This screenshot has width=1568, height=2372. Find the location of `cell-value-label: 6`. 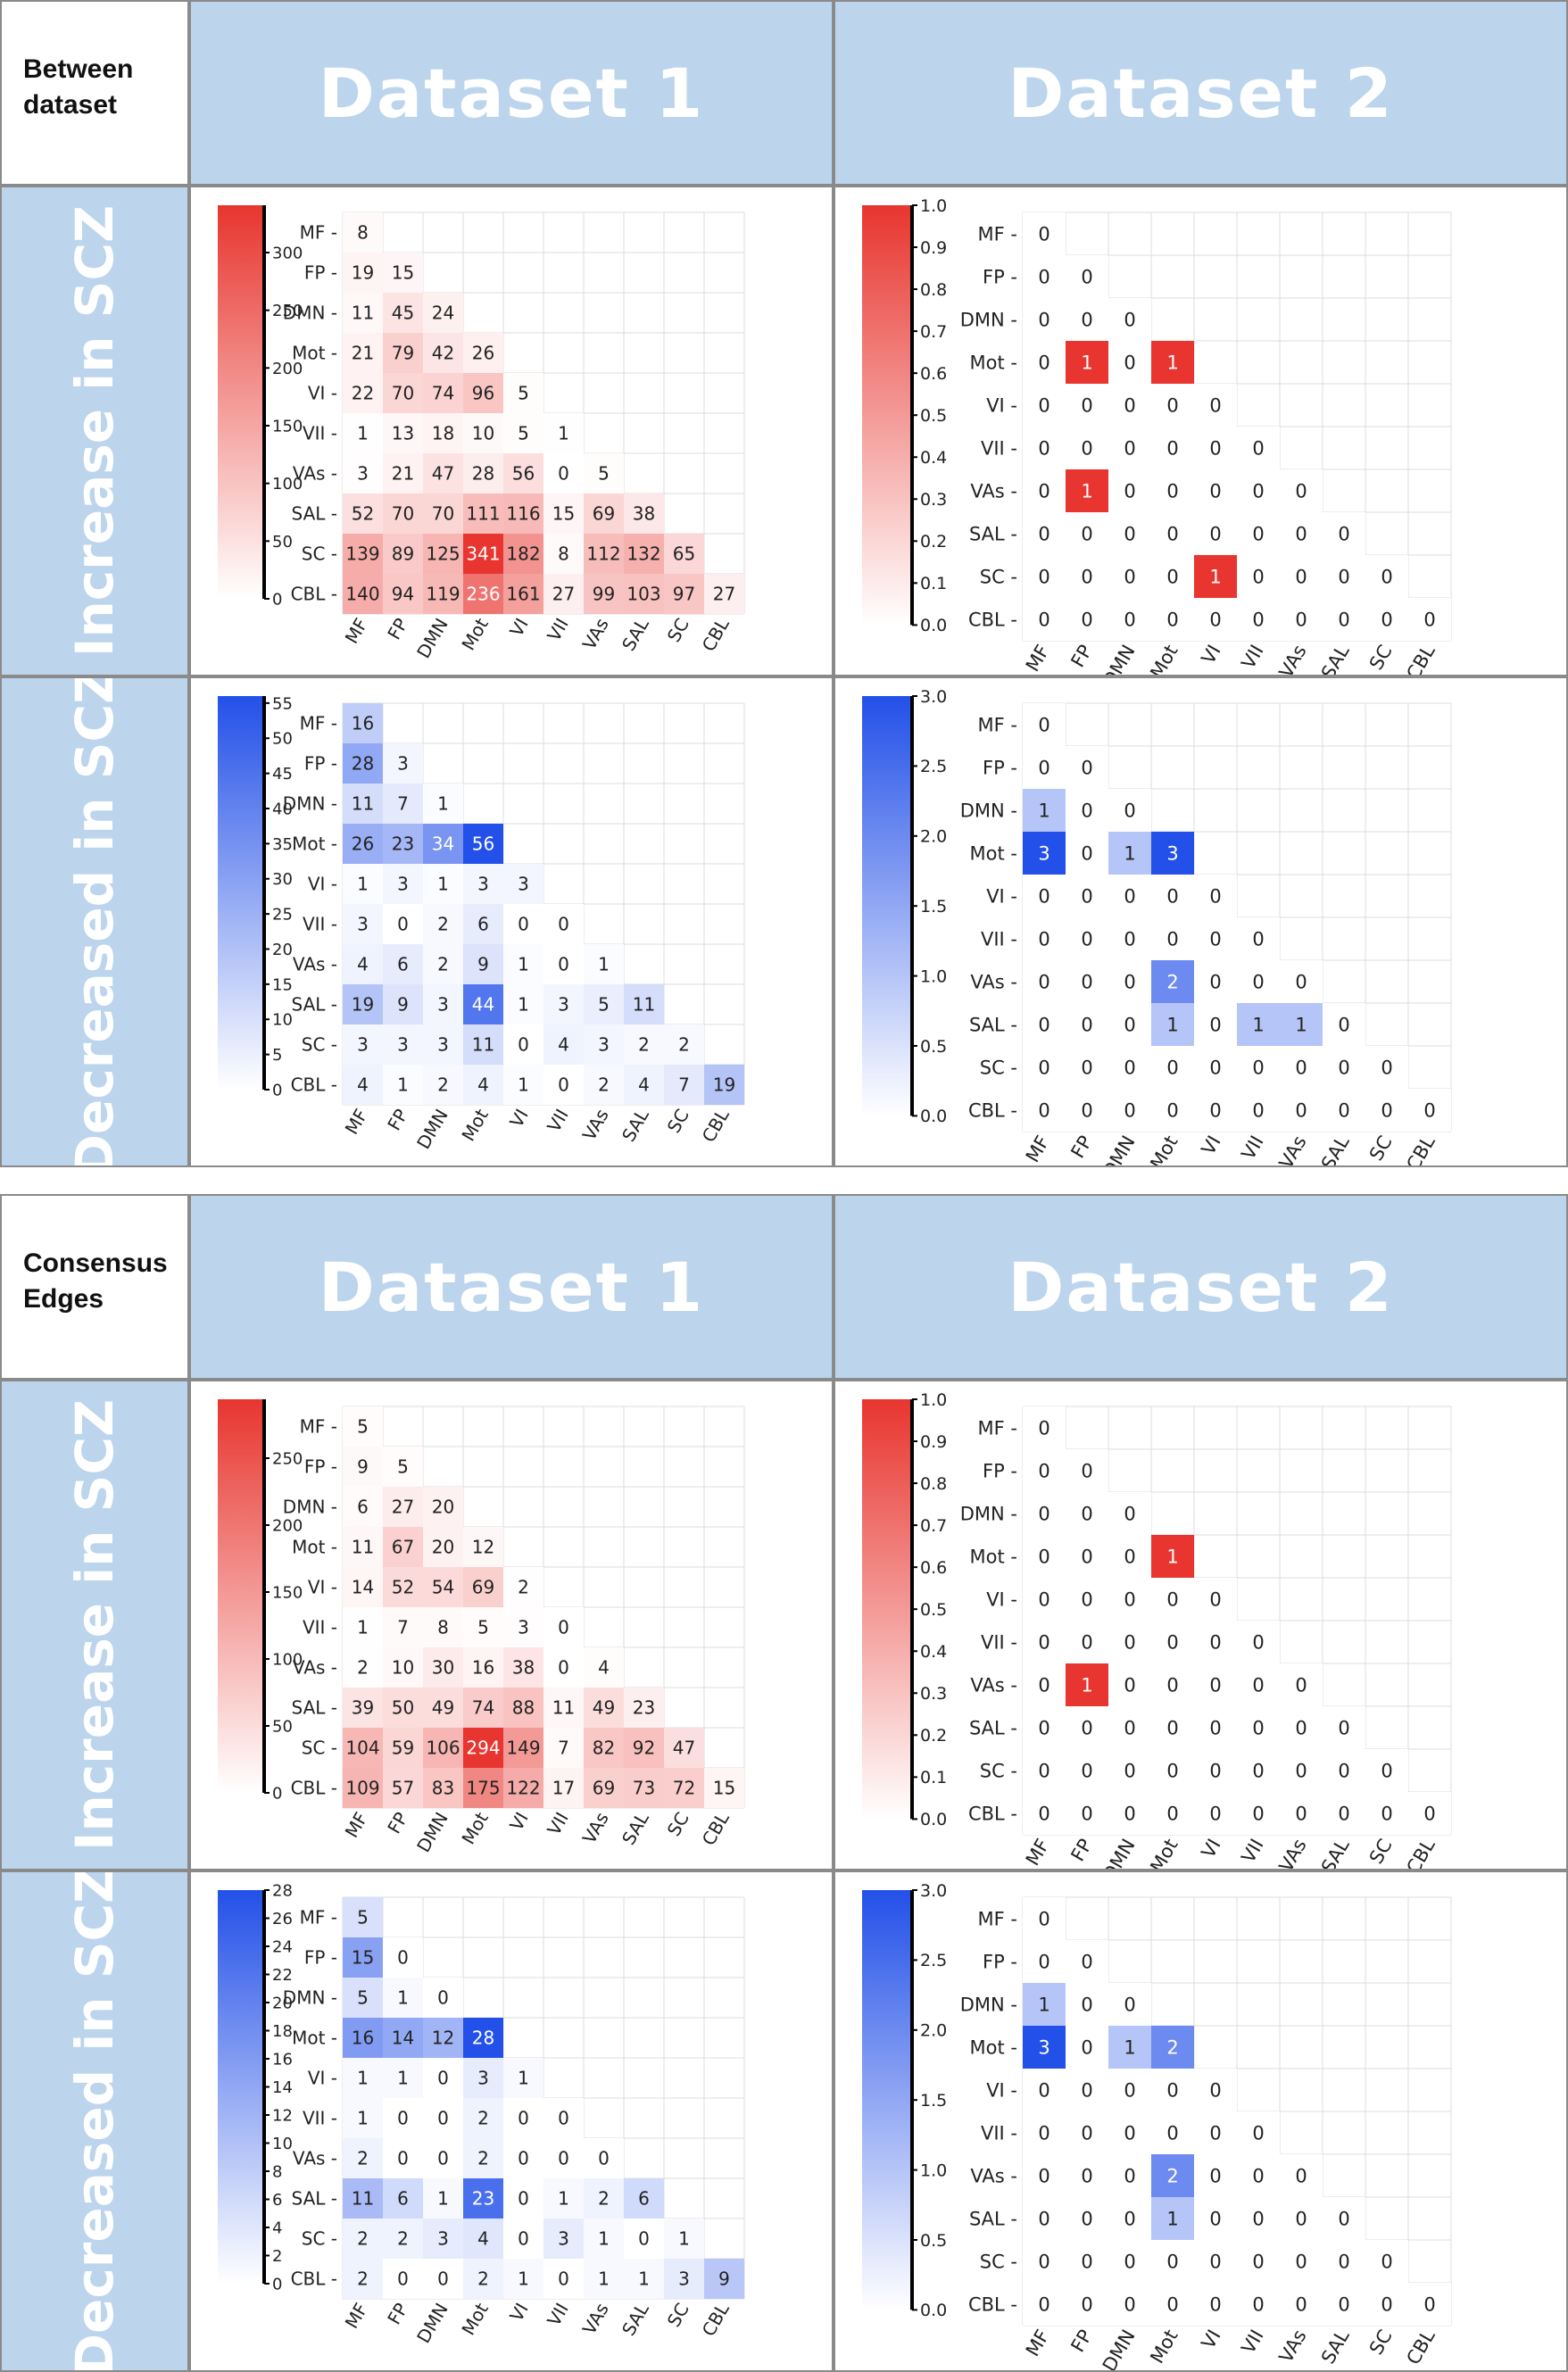

cell-value-label: 6 is located at coordinates (403, 964).